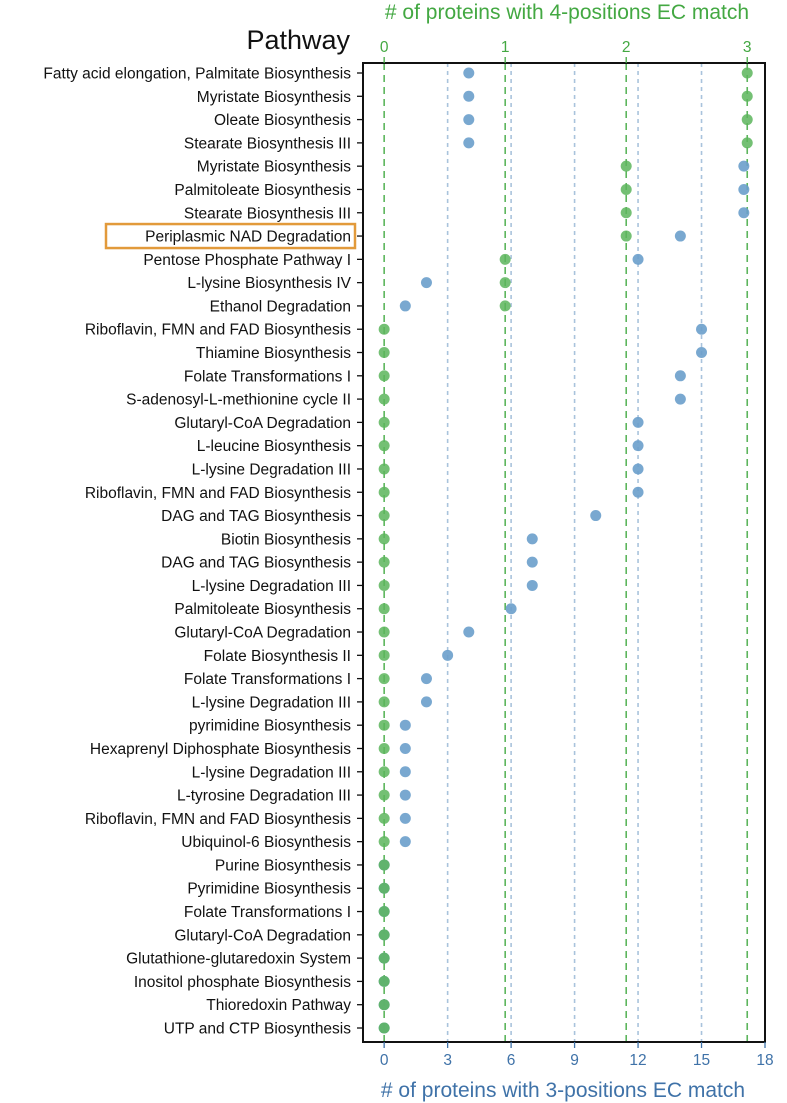 The height and width of the screenshot is (1103, 787). Describe the element at coordinates (274, 167) in the screenshot. I see `y-tick-label: Myristate Biosynthesis` at that location.